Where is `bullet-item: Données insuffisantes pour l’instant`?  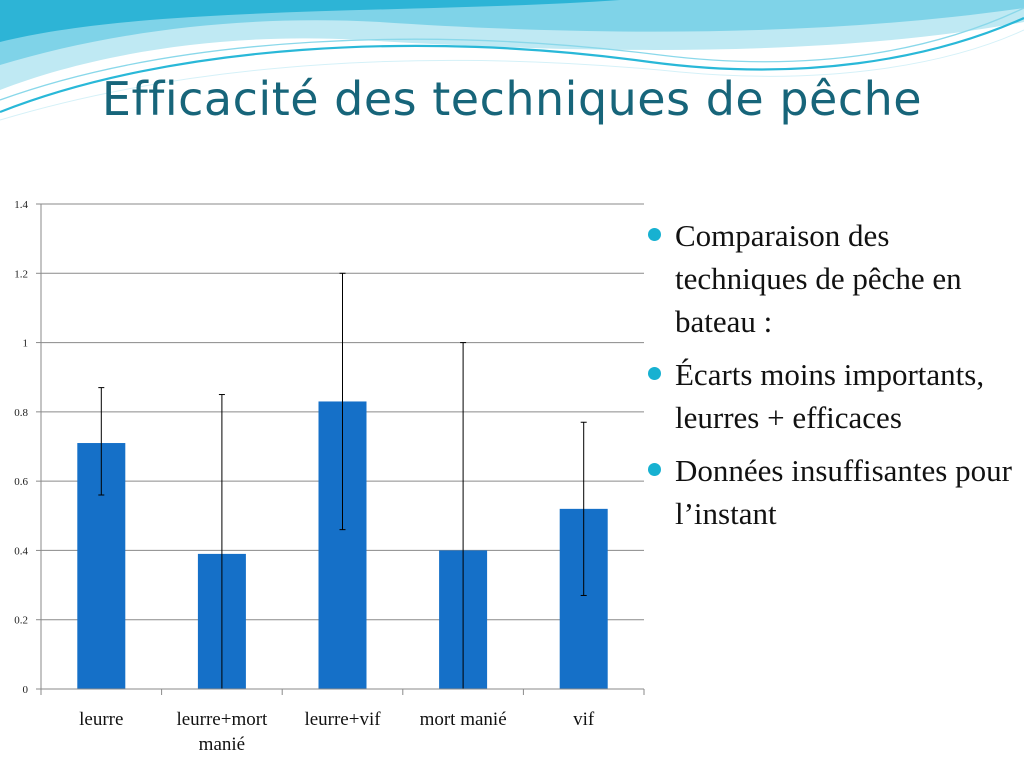 bullet-item: Données insuffisantes pour l’instant is located at coordinates (831, 492).